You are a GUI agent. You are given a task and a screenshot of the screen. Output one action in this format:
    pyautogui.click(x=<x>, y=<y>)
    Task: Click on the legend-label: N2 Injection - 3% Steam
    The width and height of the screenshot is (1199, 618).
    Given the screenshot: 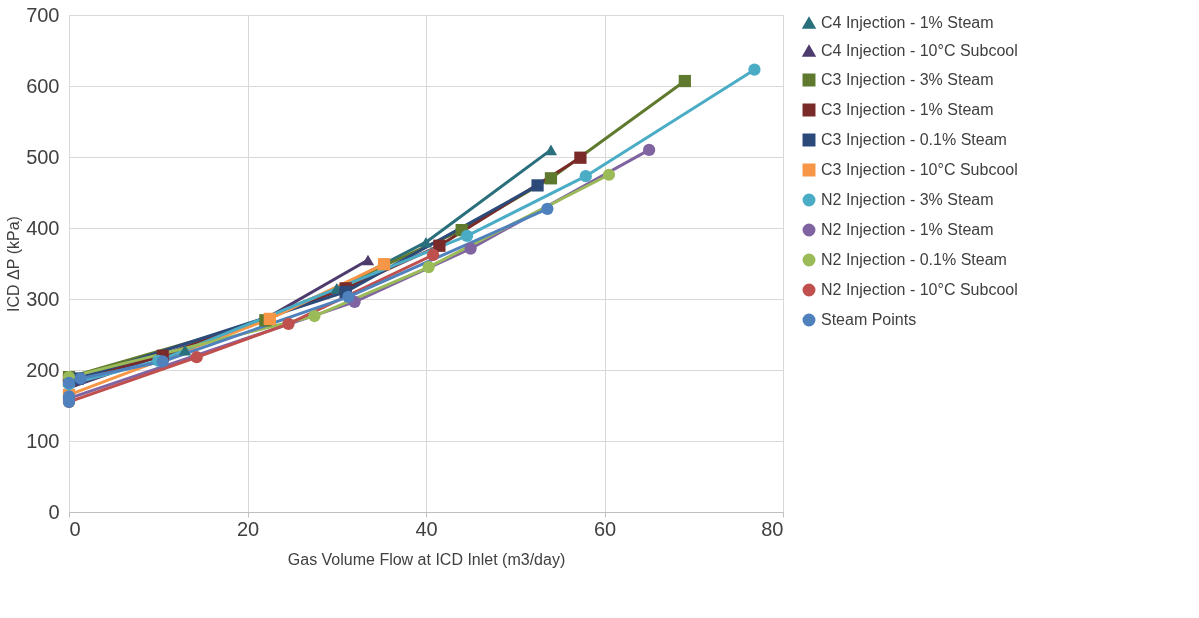 What is the action you would take?
    pyautogui.click(x=907, y=199)
    